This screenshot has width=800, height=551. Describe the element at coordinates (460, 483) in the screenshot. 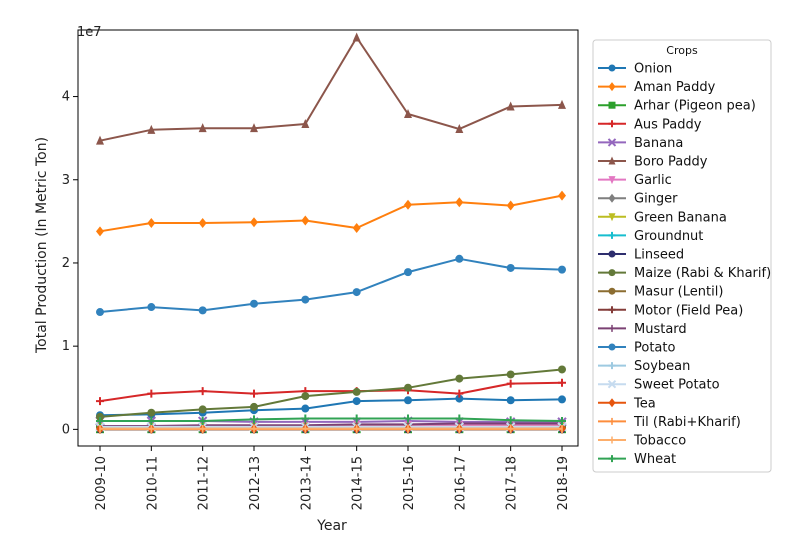

I see `x-tick-label: 2016-17` at that location.